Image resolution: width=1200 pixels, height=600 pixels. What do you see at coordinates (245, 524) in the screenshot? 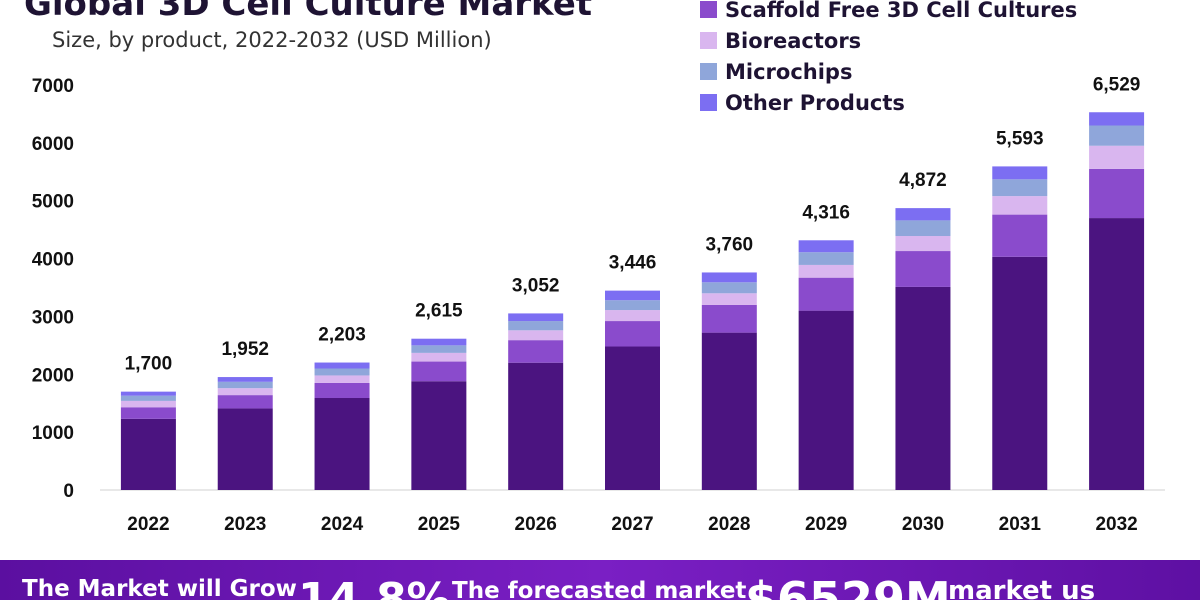
I see `x-tick-label: 2023` at bounding box center [245, 524].